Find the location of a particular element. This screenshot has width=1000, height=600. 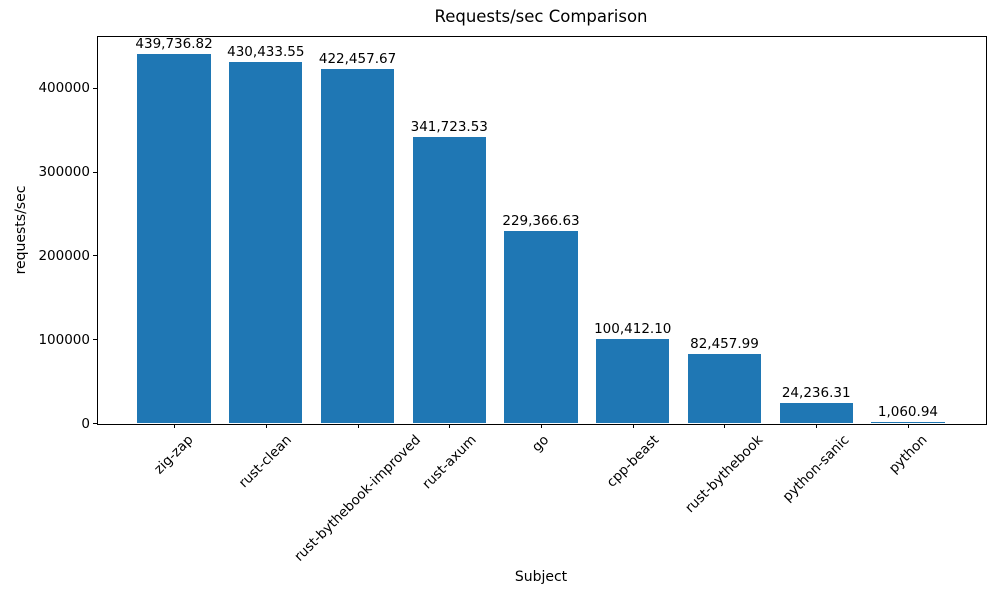

bar-value-label: 100,412.10 is located at coordinates (633, 328).